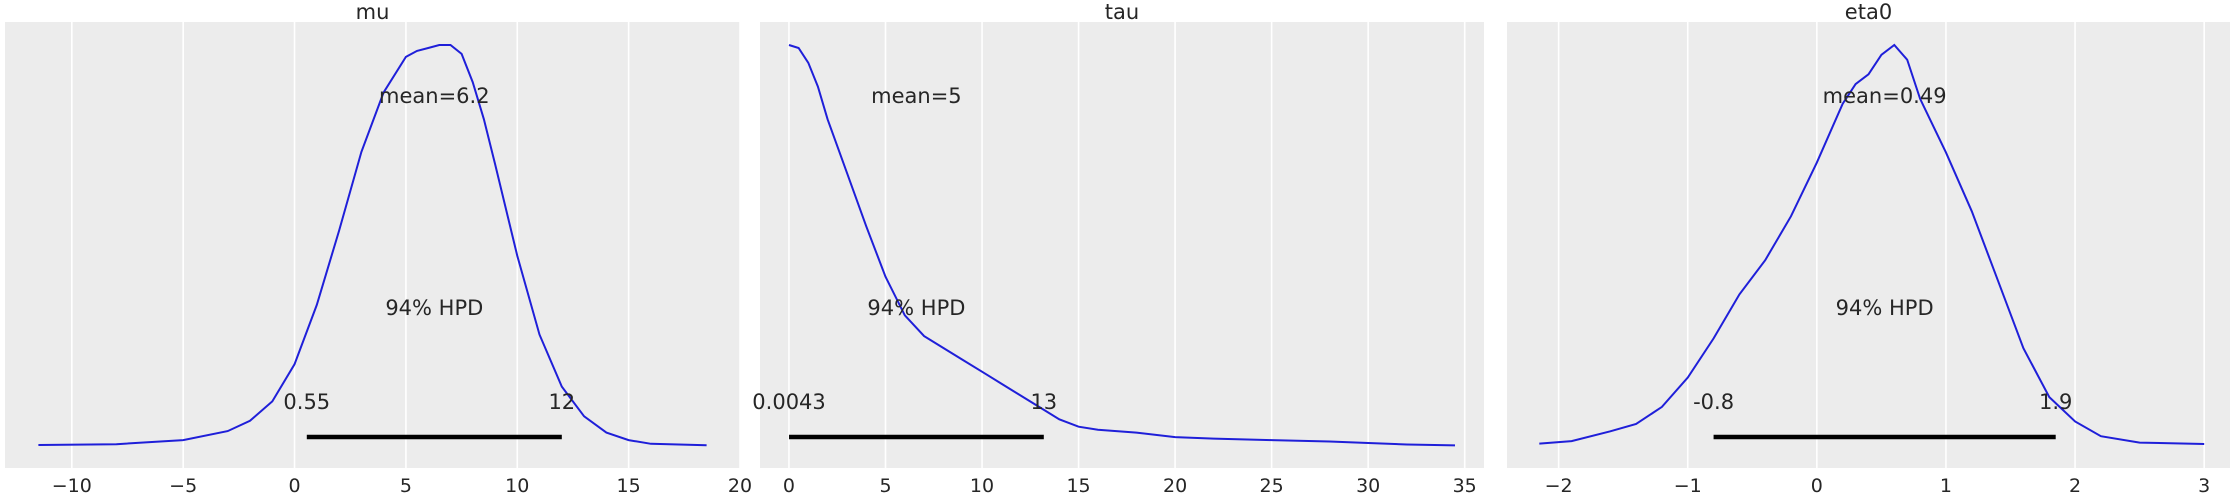 The image size is (2235, 496). I want to click on panel-title: tau, so click(1122, 12).